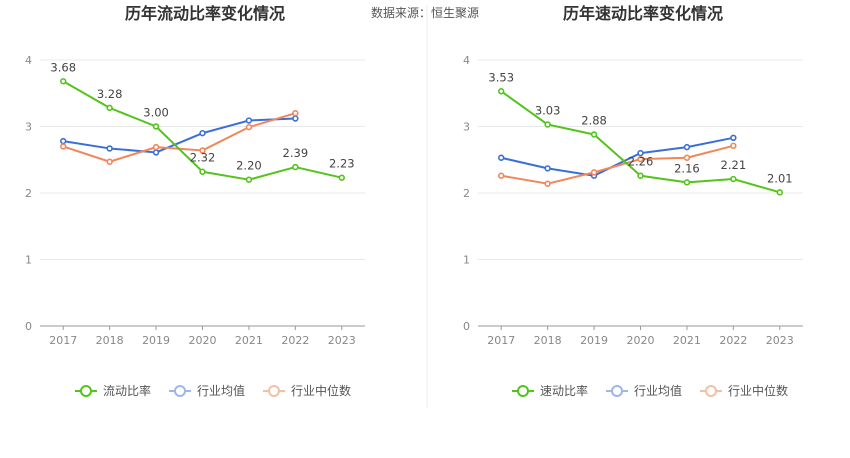 The width and height of the screenshot is (850, 458). Describe the element at coordinates (249, 166) in the screenshot. I see `data-label: 2.20` at that location.